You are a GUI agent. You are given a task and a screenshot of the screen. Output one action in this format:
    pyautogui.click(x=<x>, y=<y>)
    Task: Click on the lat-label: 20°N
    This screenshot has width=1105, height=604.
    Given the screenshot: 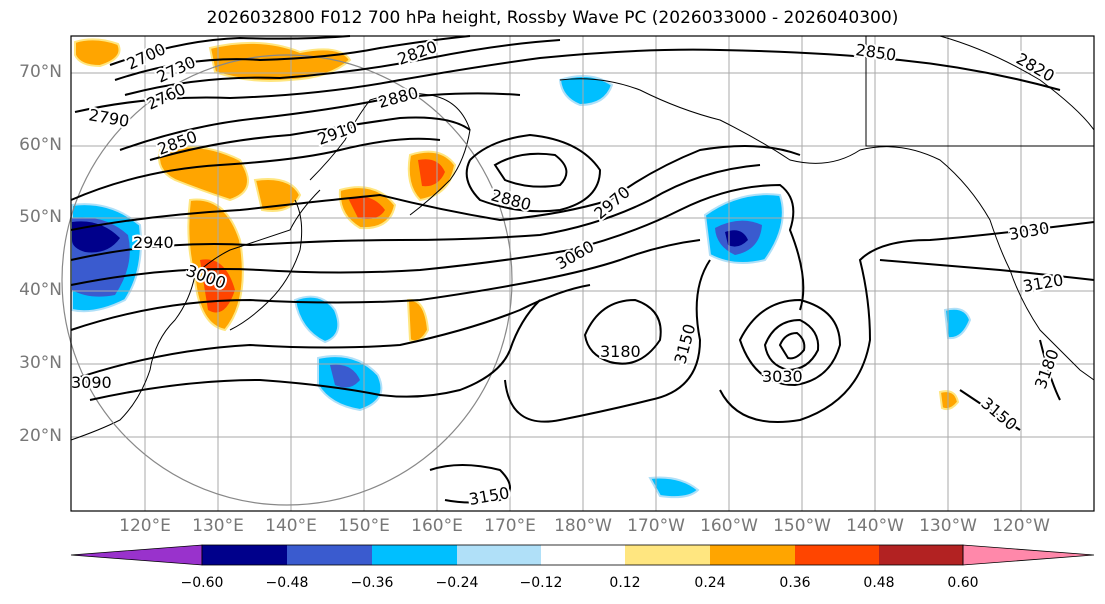 What is the action you would take?
    pyautogui.click(x=40, y=436)
    